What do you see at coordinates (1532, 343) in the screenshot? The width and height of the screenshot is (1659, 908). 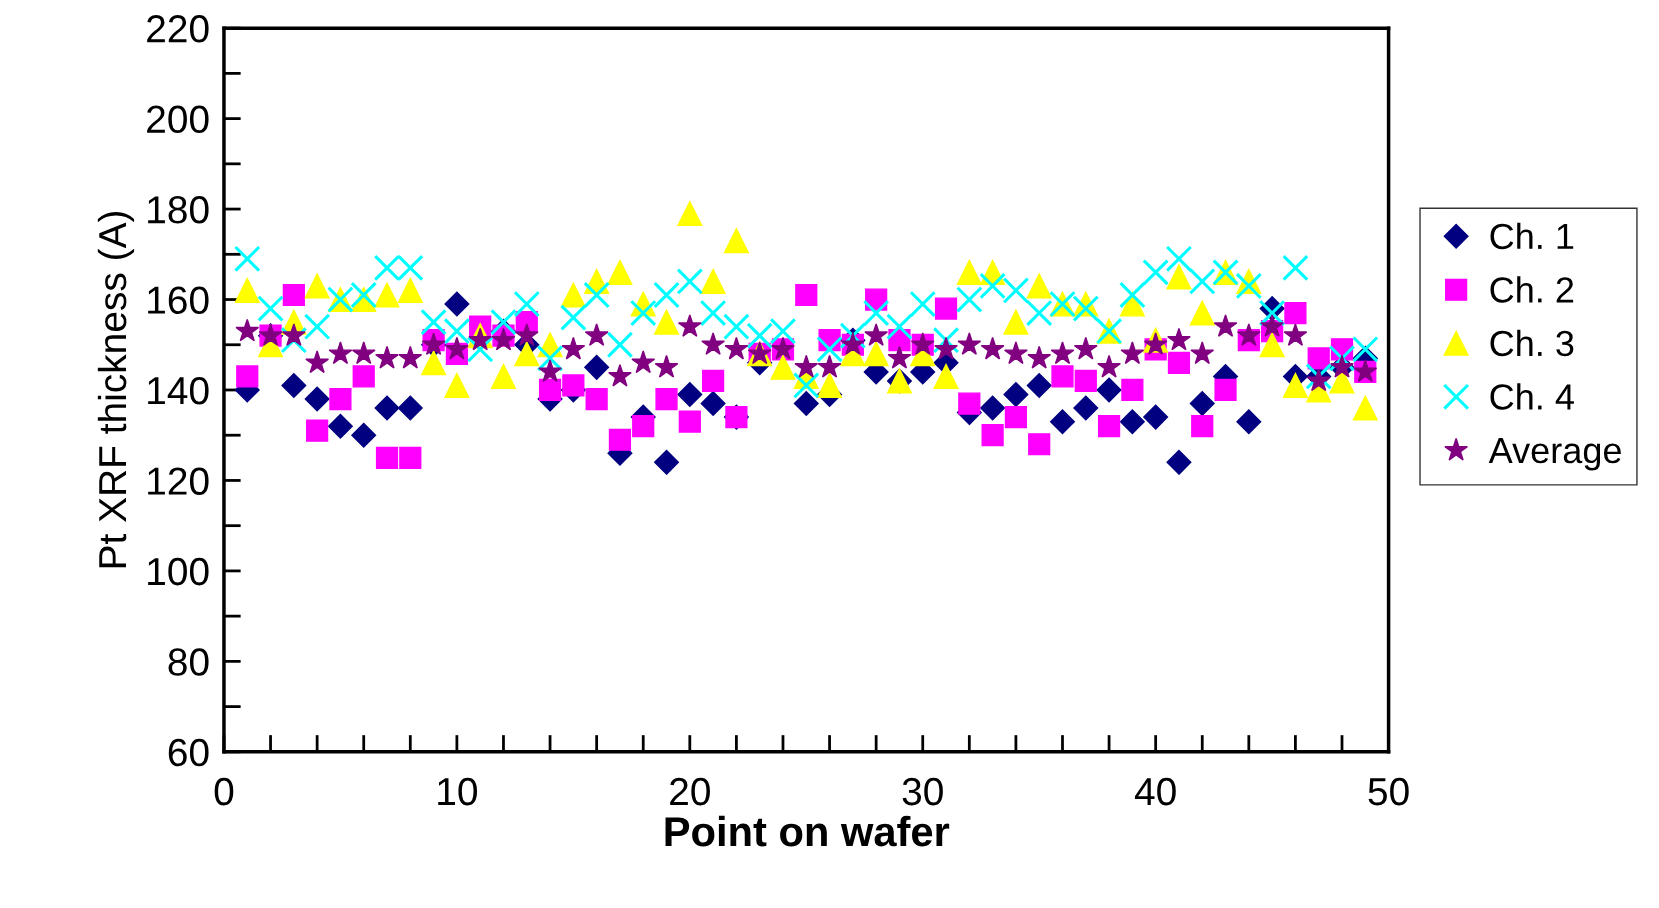 I see `legend-label: Ch. 3` at bounding box center [1532, 343].